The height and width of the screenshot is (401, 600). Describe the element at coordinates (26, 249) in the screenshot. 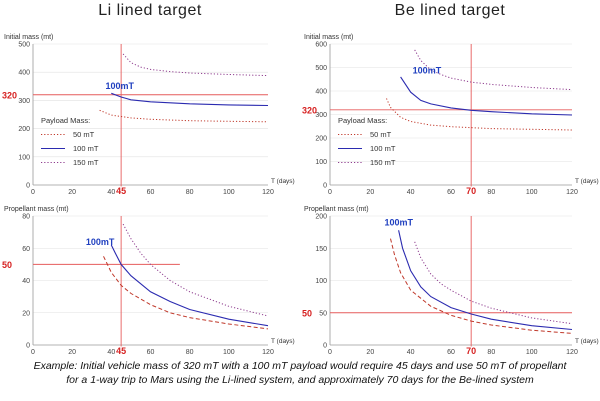

I see `y-tick-label: 60` at that location.